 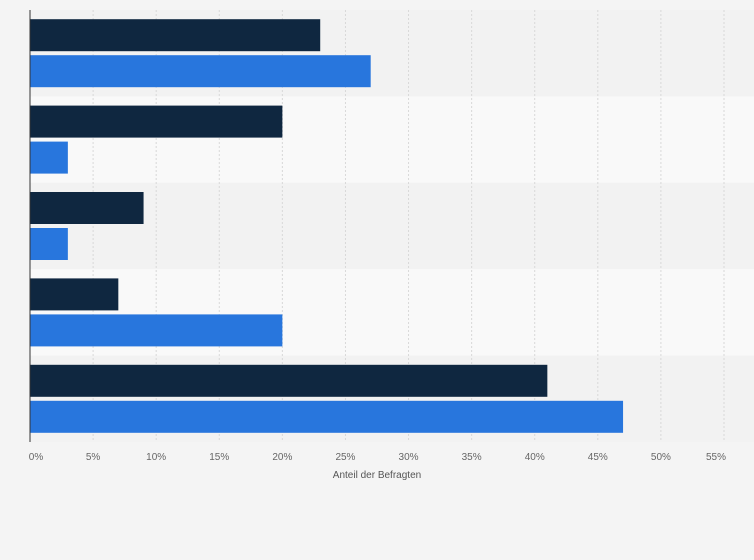 What do you see at coordinates (377, 475) in the screenshot?
I see `x-axis-title: Anteil der Befragten` at bounding box center [377, 475].